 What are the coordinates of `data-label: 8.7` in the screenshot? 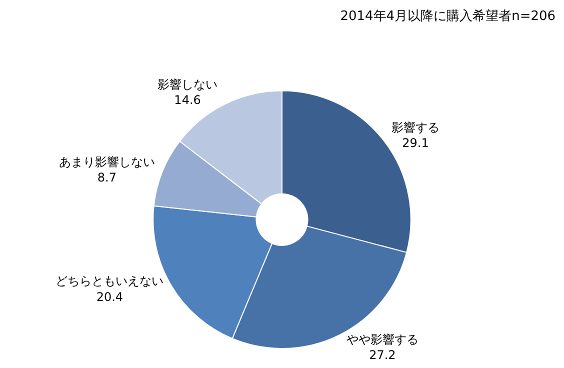 It's located at (106, 177).